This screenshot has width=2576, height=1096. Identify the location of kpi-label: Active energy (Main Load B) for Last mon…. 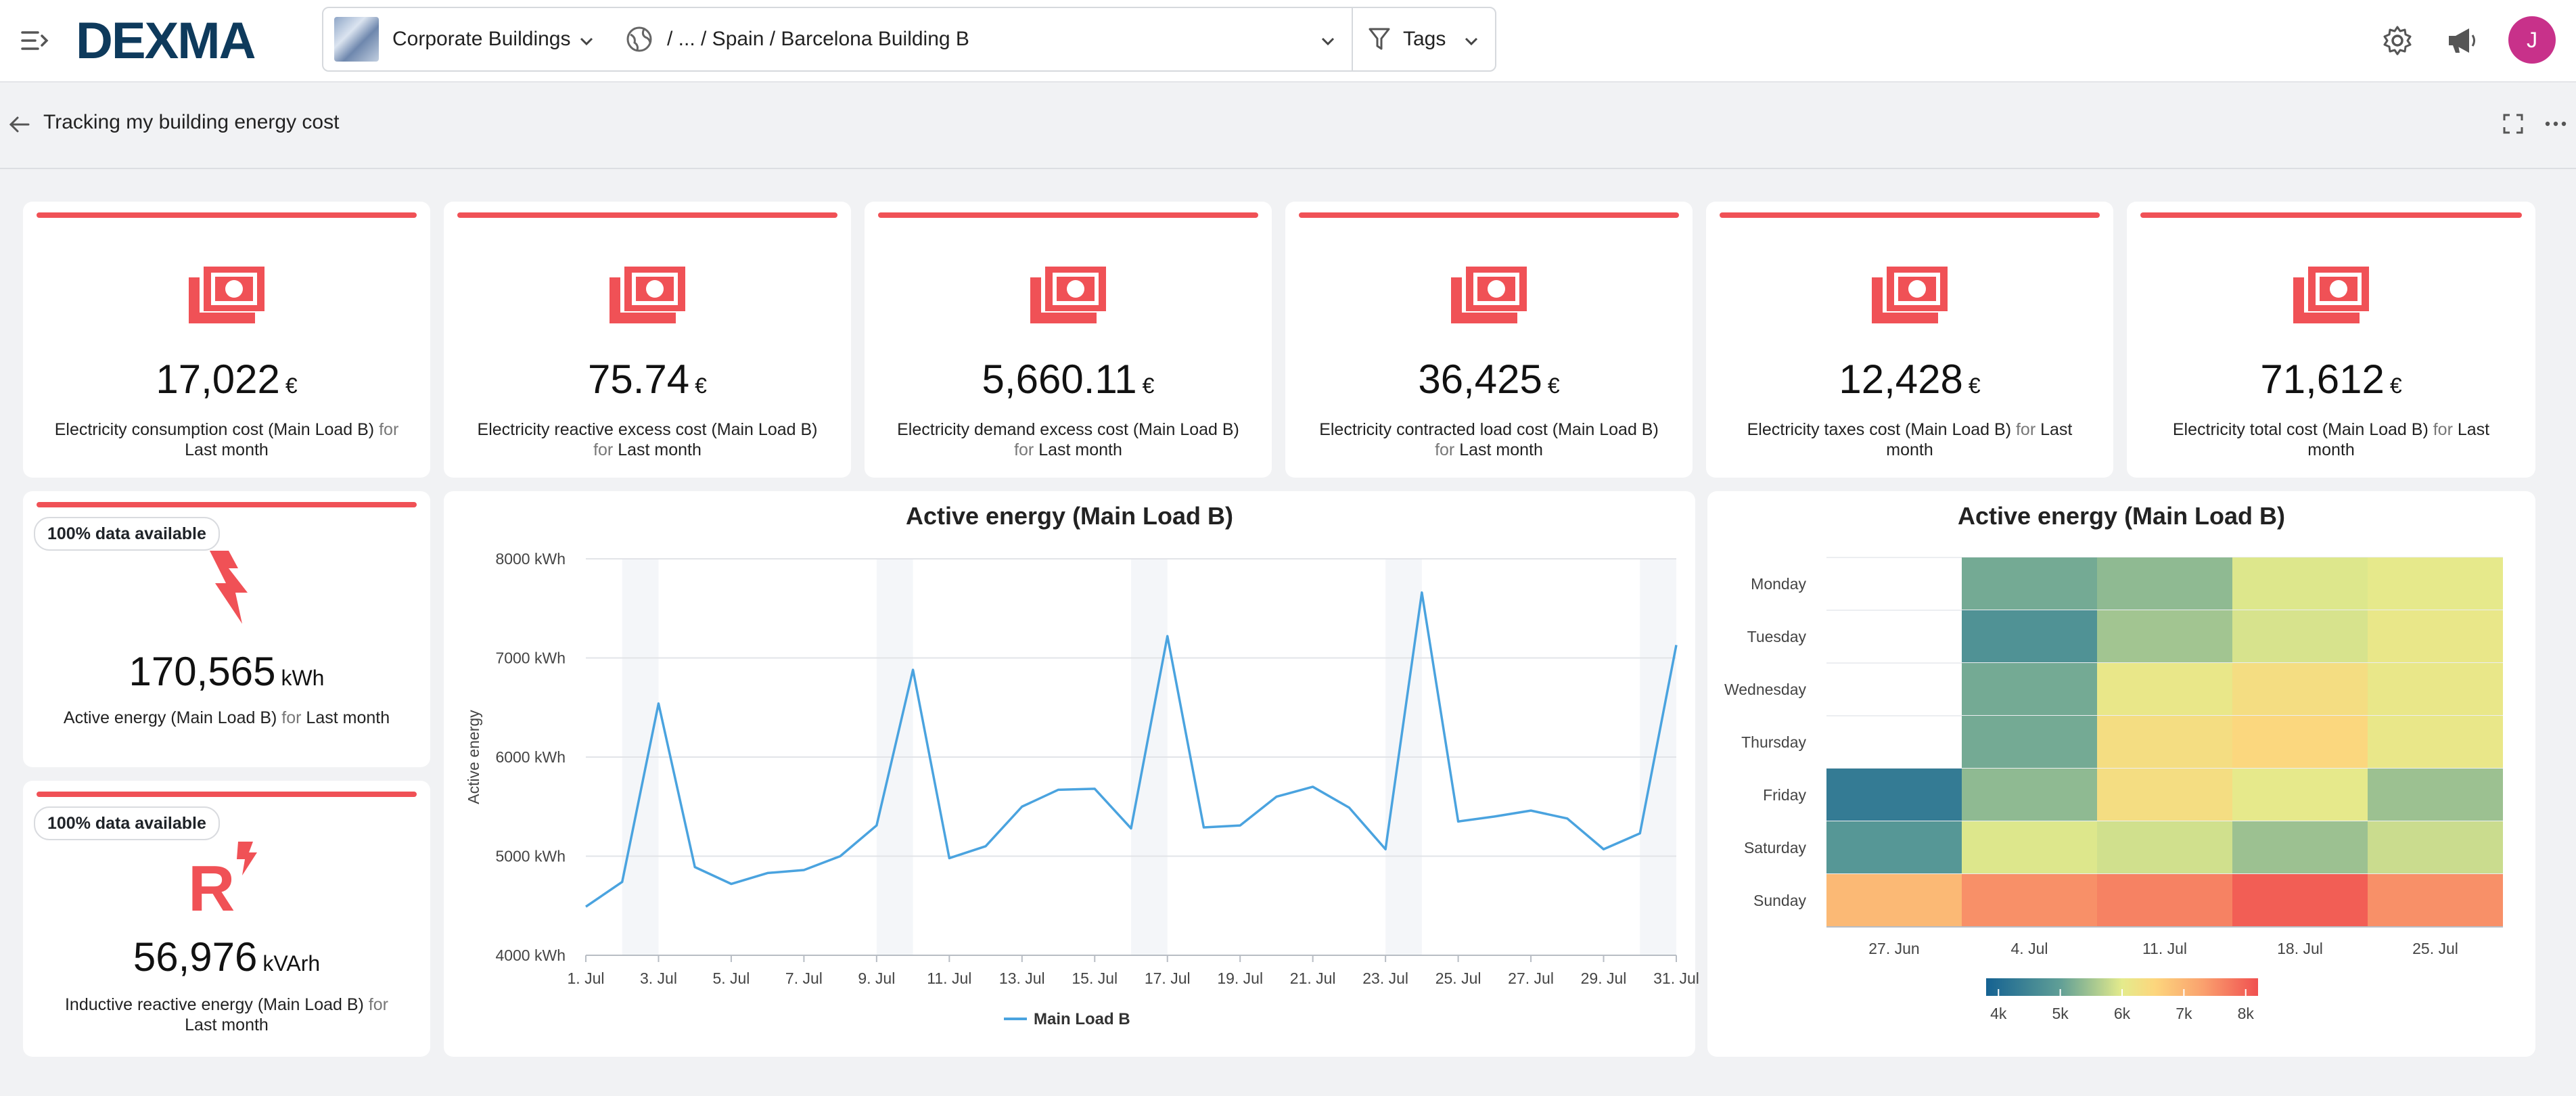
(226, 718).